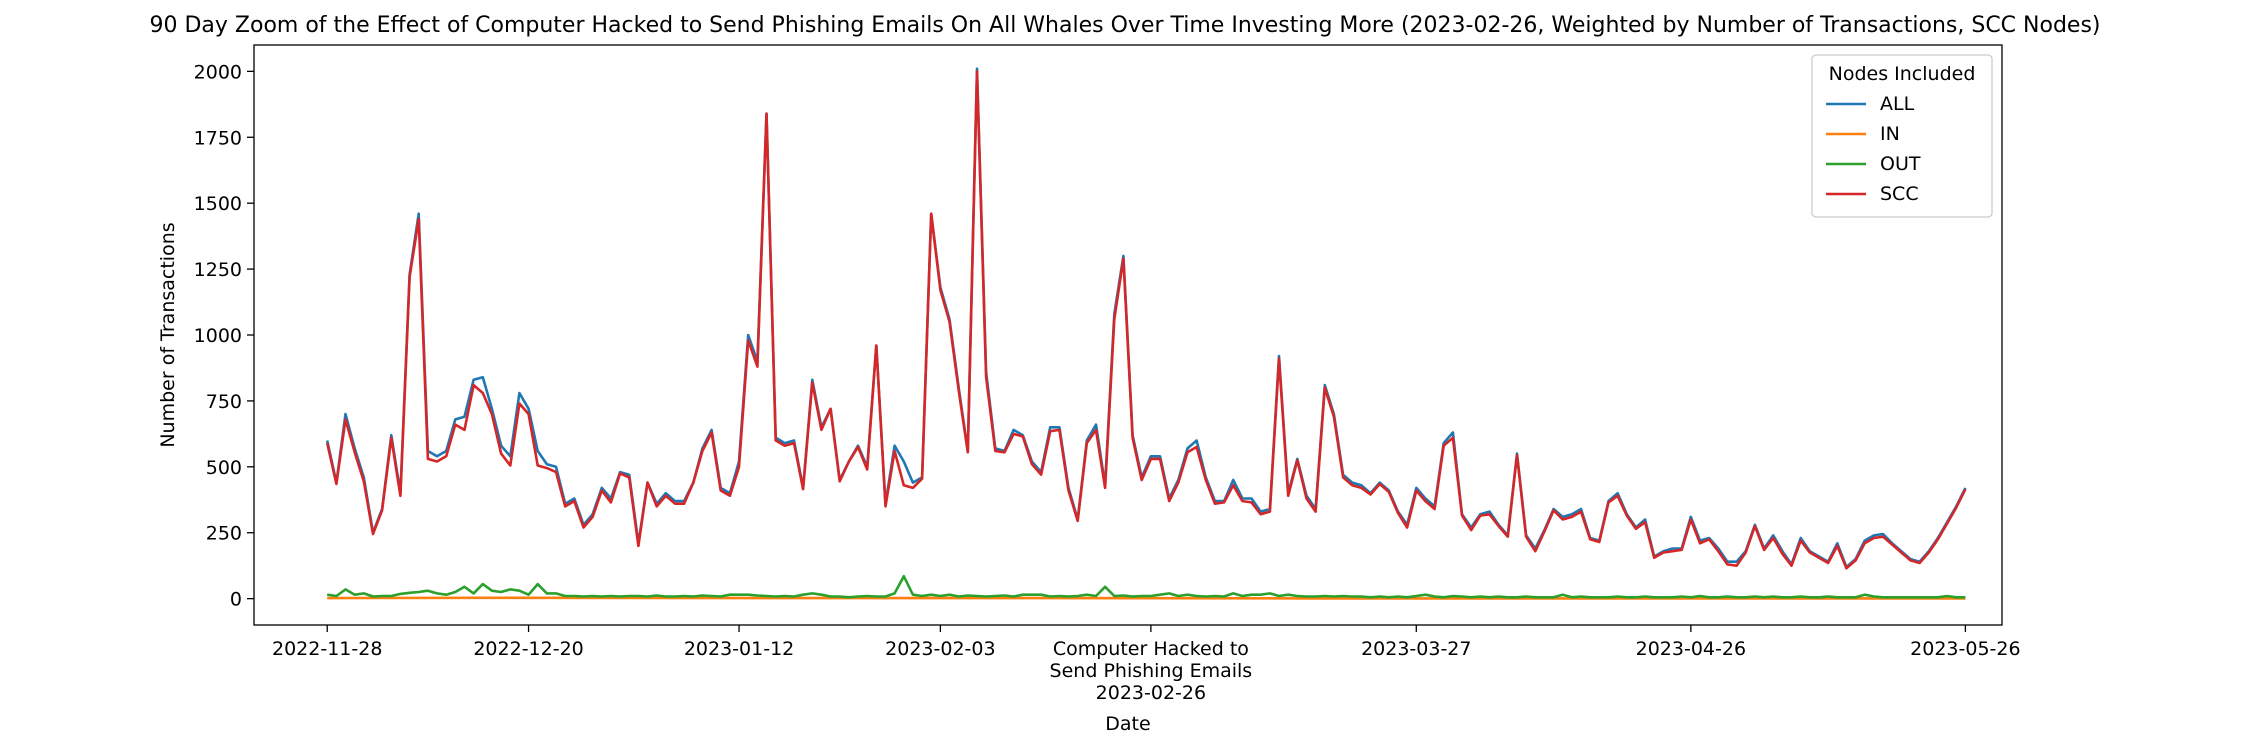 The width and height of the screenshot is (2251, 748). What do you see at coordinates (224, 402) in the screenshot?
I see `y-tick-label: 750` at bounding box center [224, 402].